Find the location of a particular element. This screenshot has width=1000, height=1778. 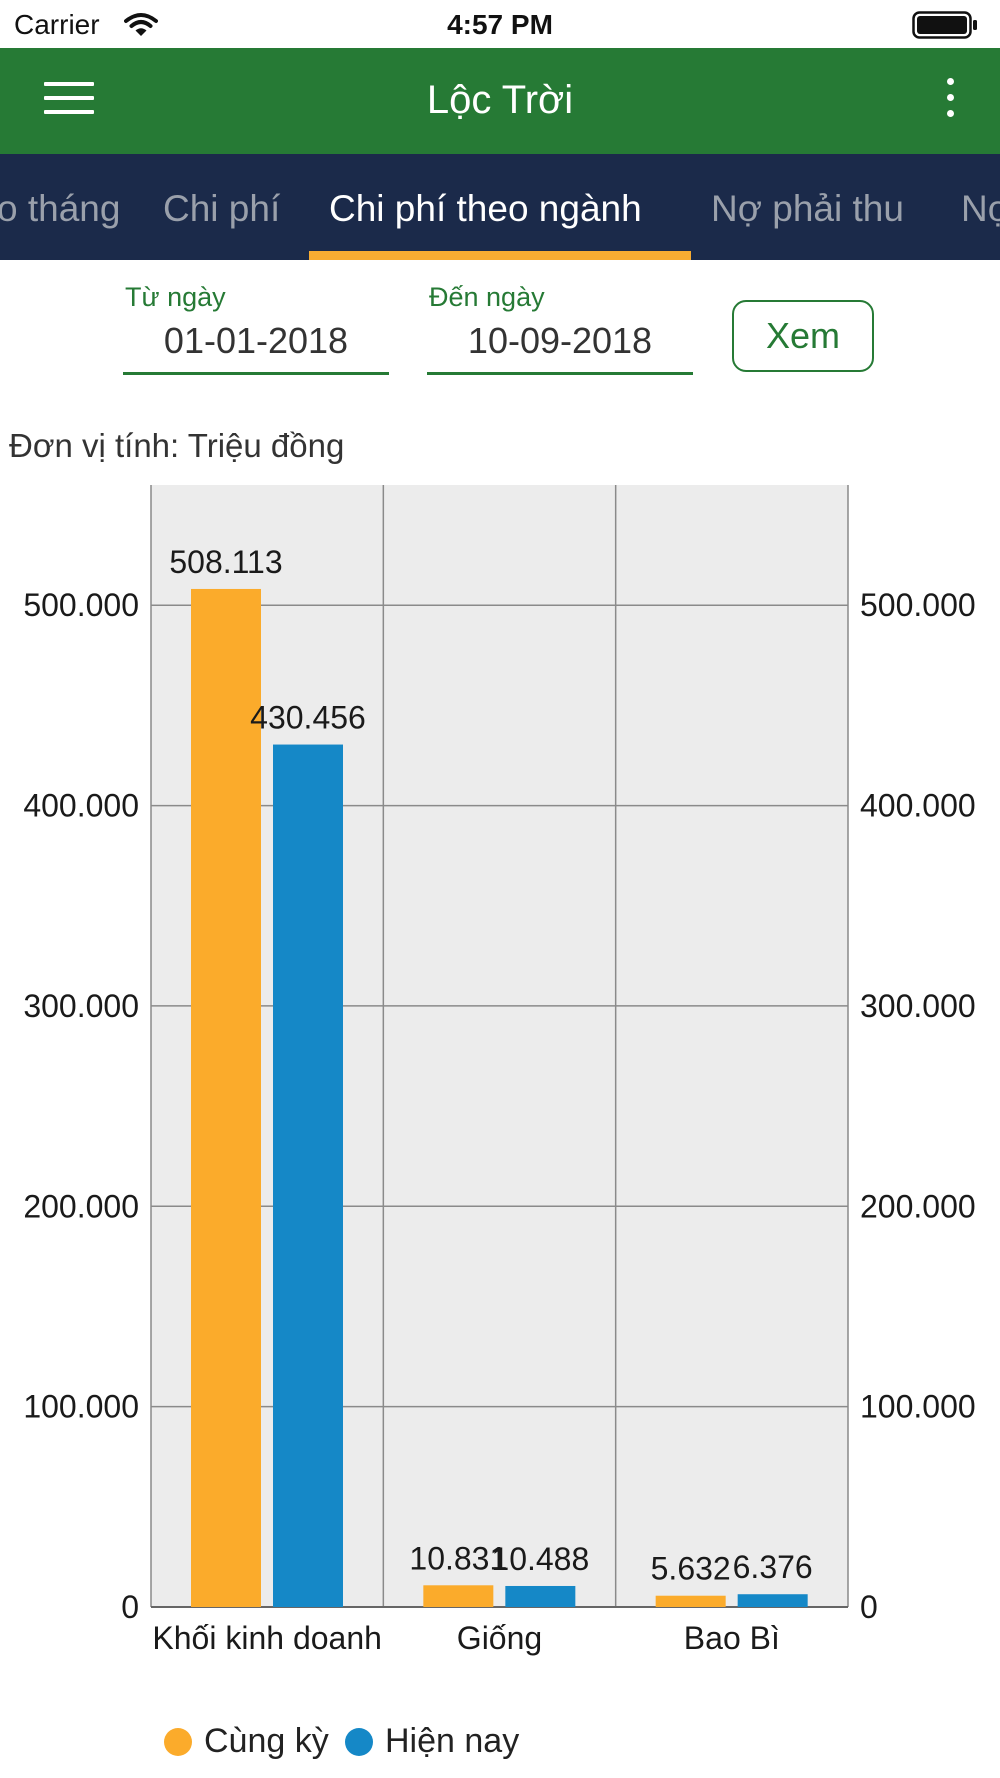

y-tick-label-left: 500.000 is located at coordinates (81, 605).